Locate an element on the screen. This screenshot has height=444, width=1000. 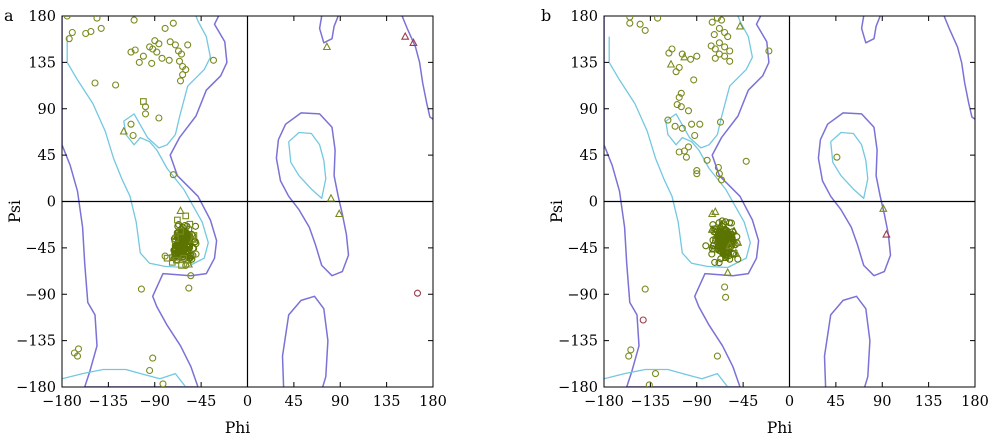
y-tick-label: 45 is located at coordinates (589, 156).